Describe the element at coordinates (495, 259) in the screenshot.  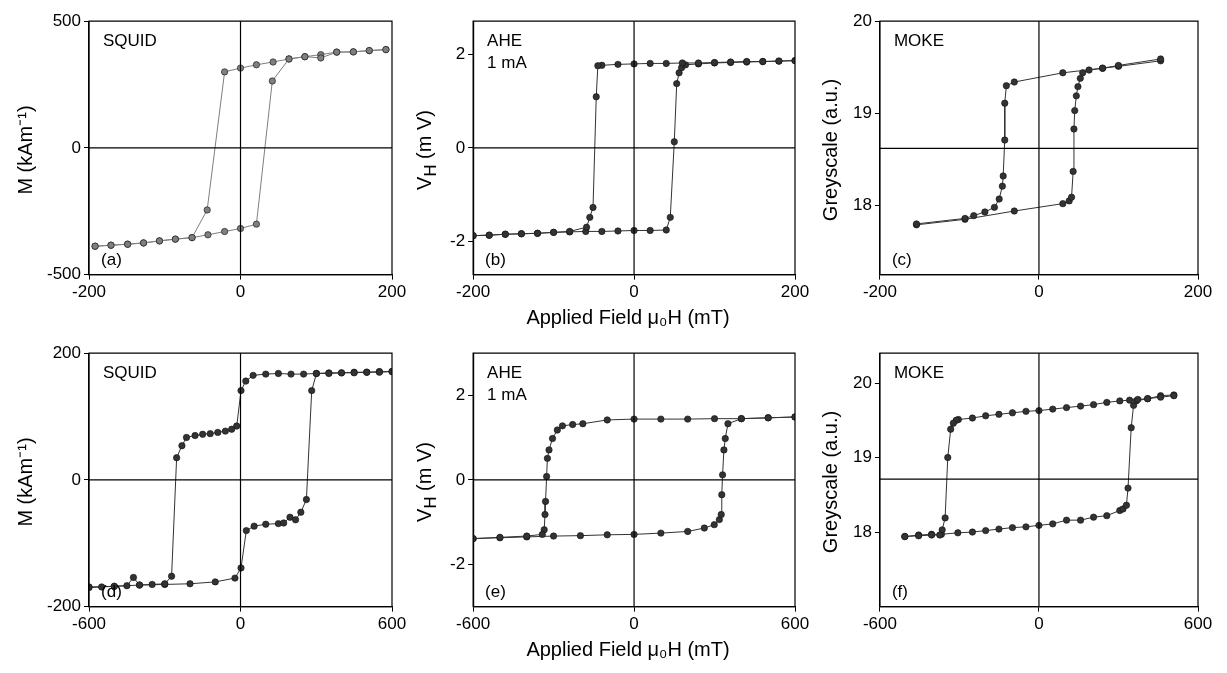
I see `annotation: (b)` at that location.